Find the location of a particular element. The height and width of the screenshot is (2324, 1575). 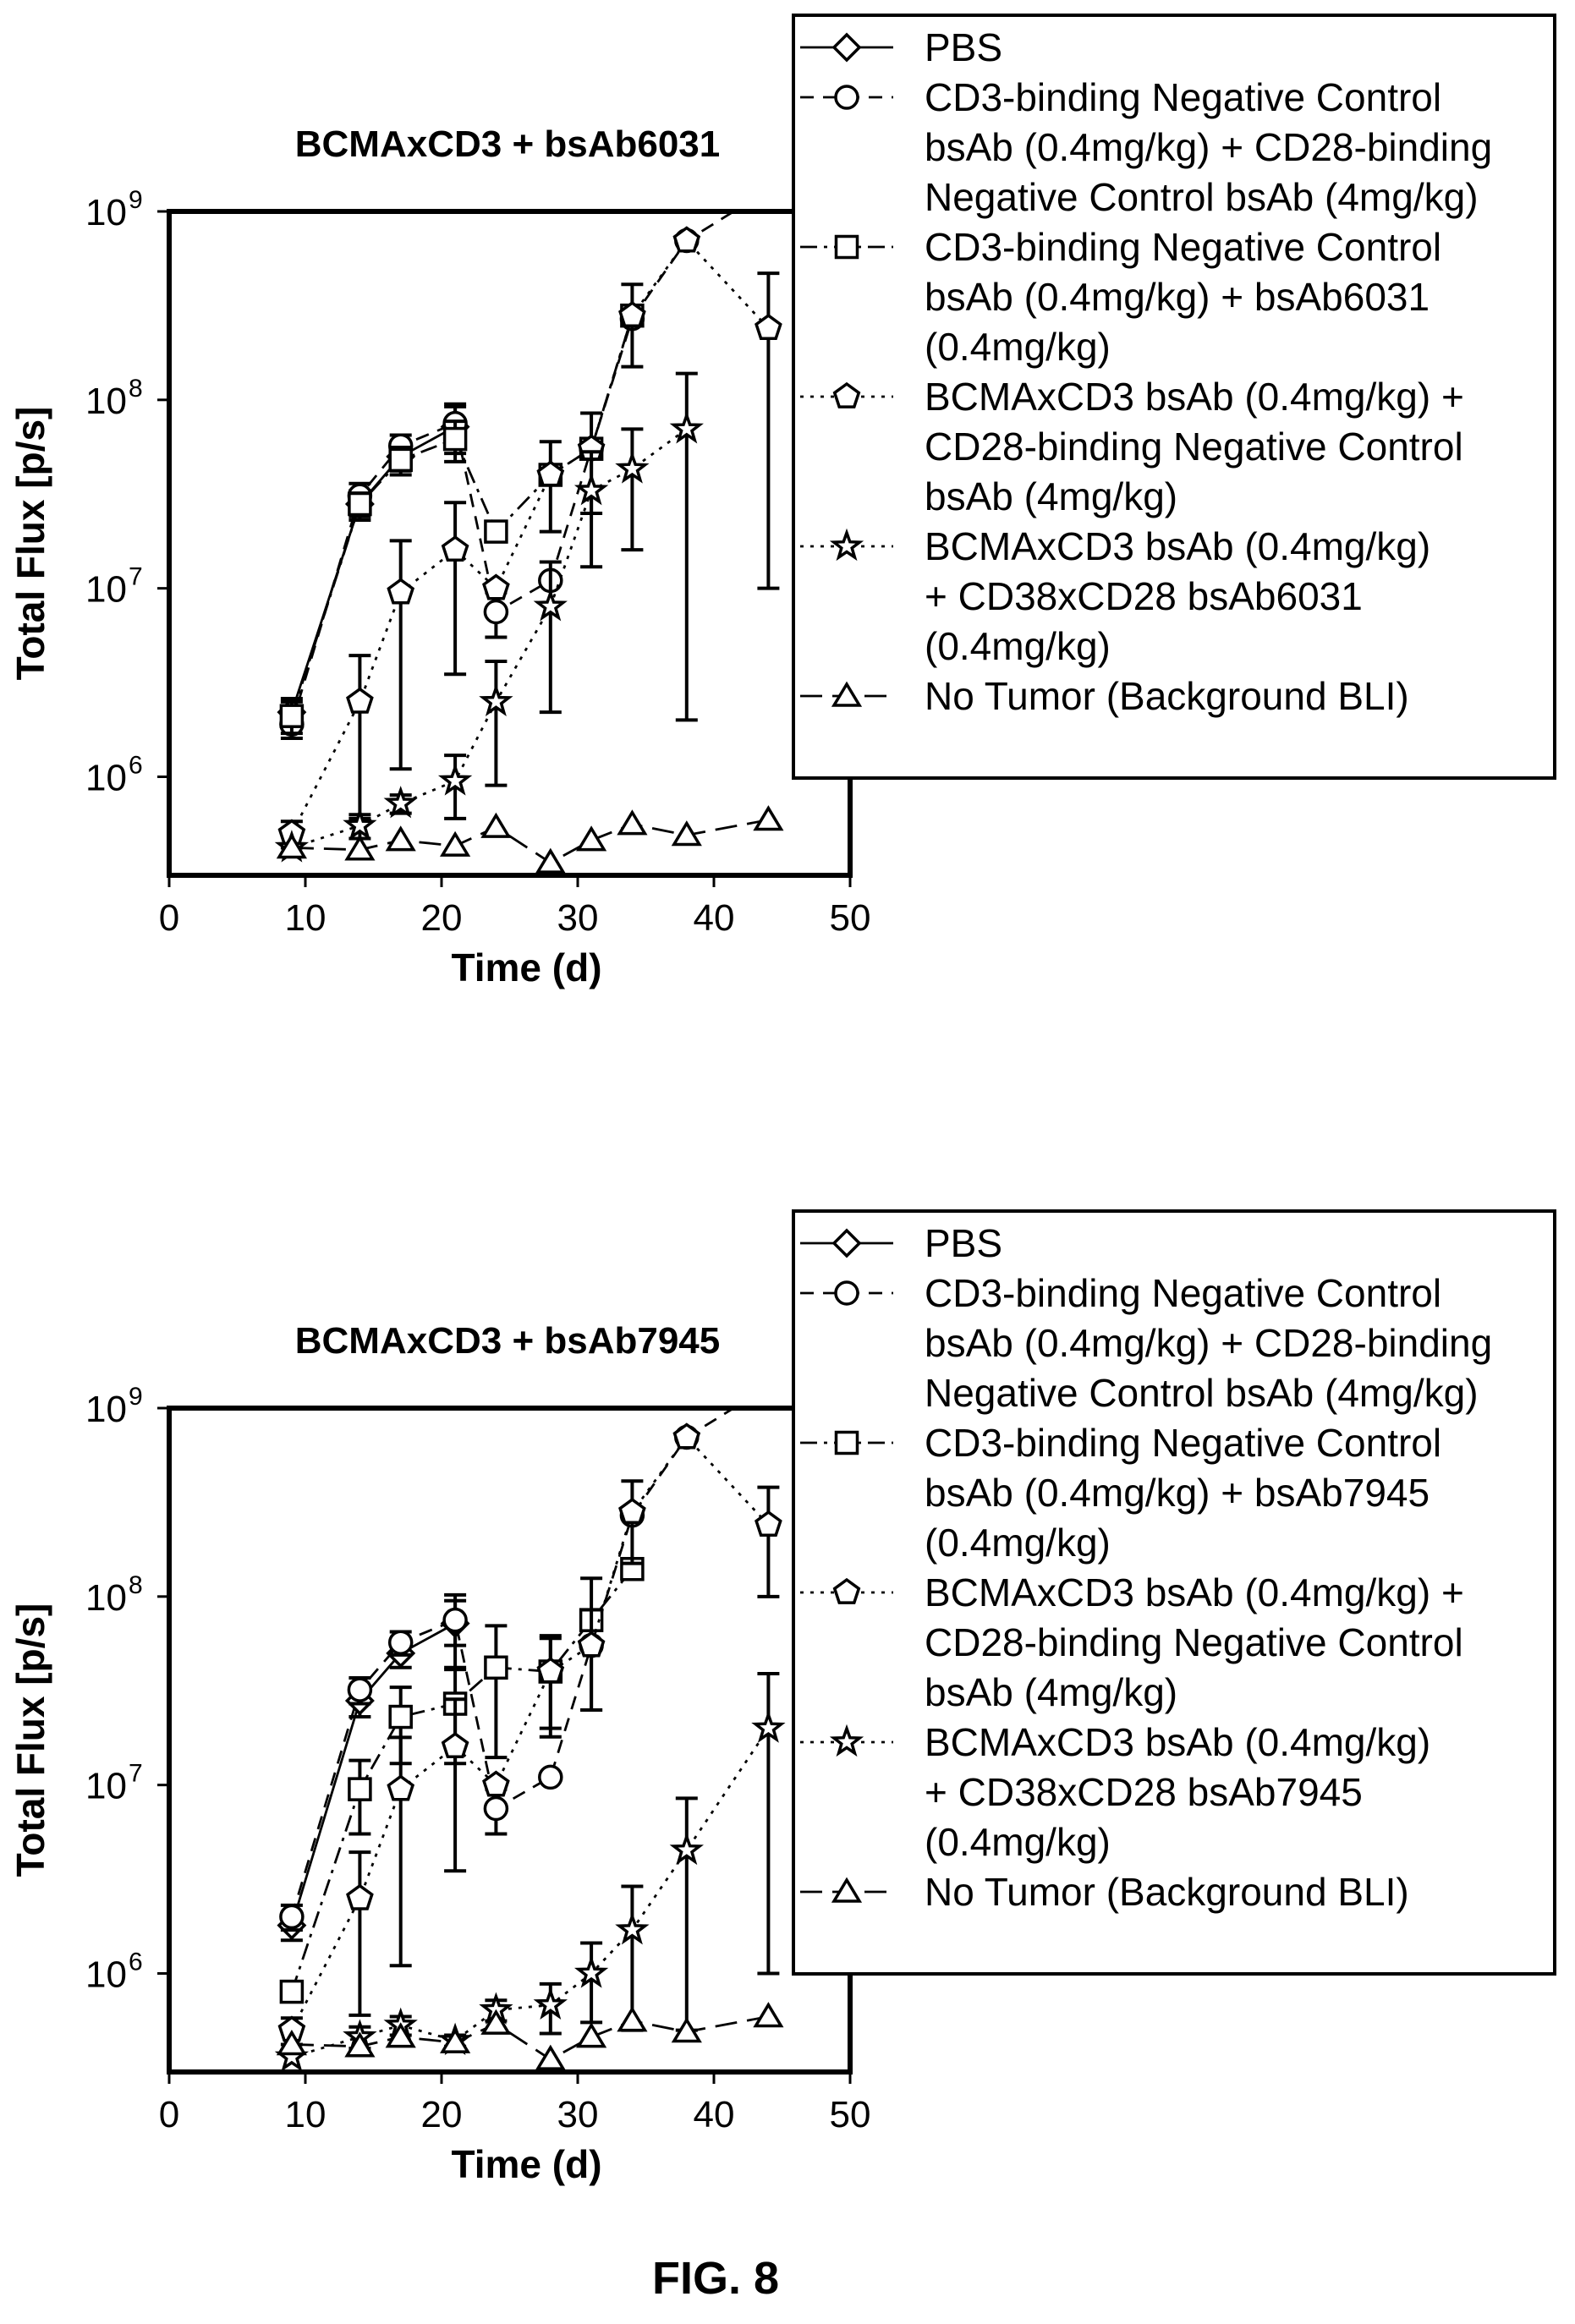

series-circle is located at coordinates (508, 1670).